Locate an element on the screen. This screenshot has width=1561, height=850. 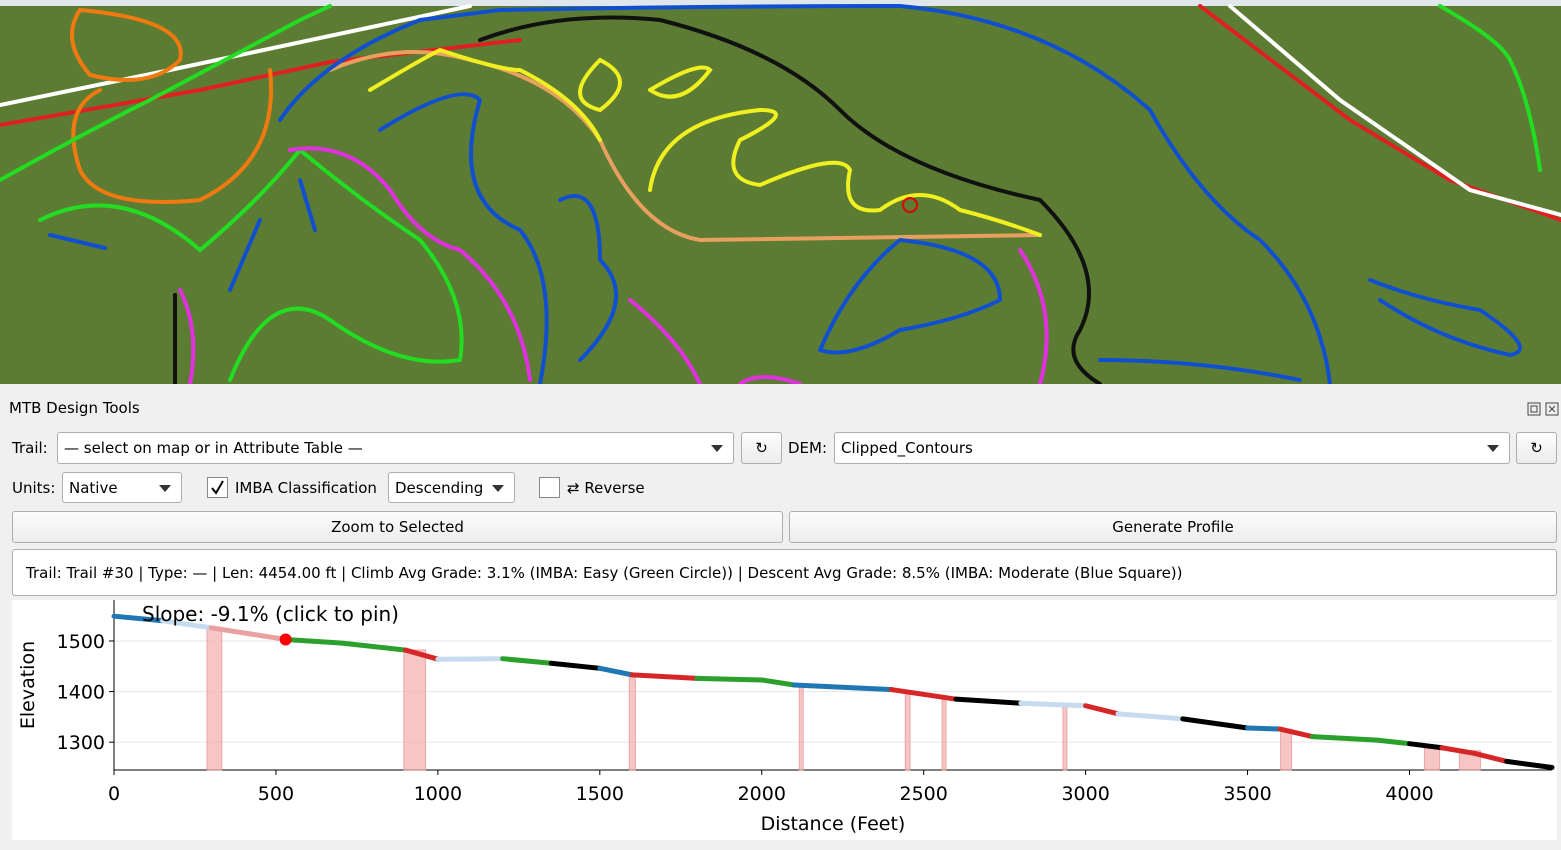
y-axis-label: Elevation is located at coordinates (28, 685).